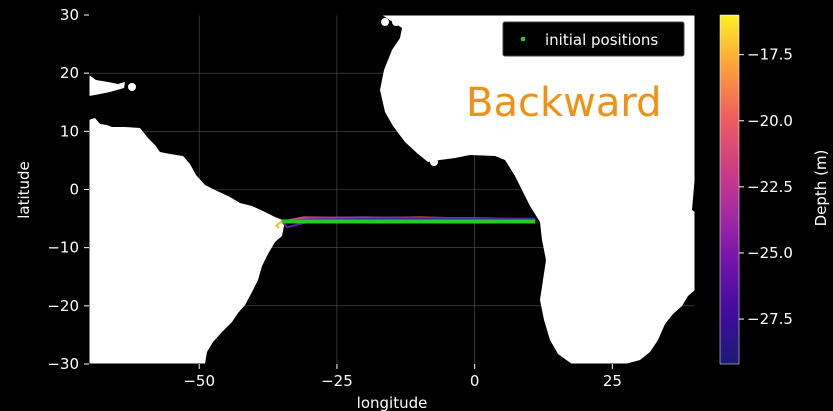  What do you see at coordinates (63, 364) in the screenshot?
I see `y-tick-label: −30` at bounding box center [63, 364].